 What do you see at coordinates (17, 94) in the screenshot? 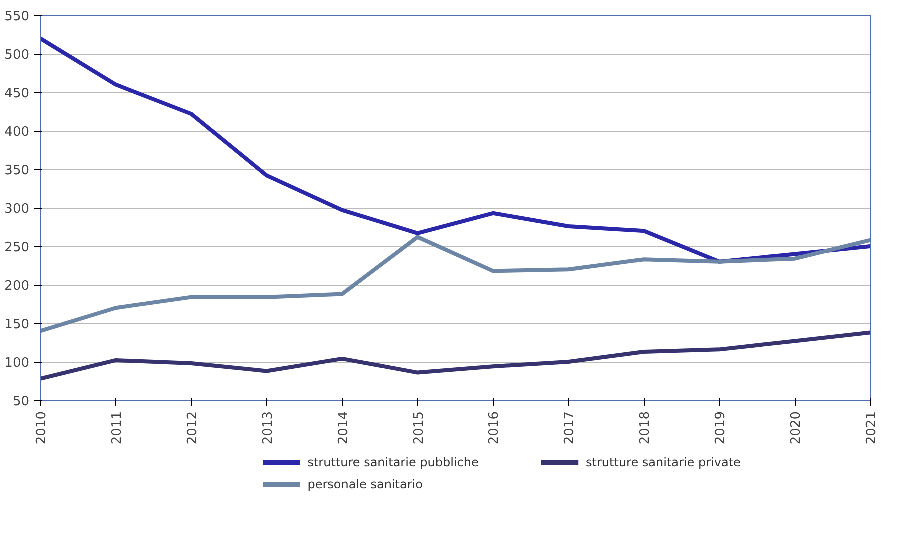
I see `y-tick-label: 450` at bounding box center [17, 94].